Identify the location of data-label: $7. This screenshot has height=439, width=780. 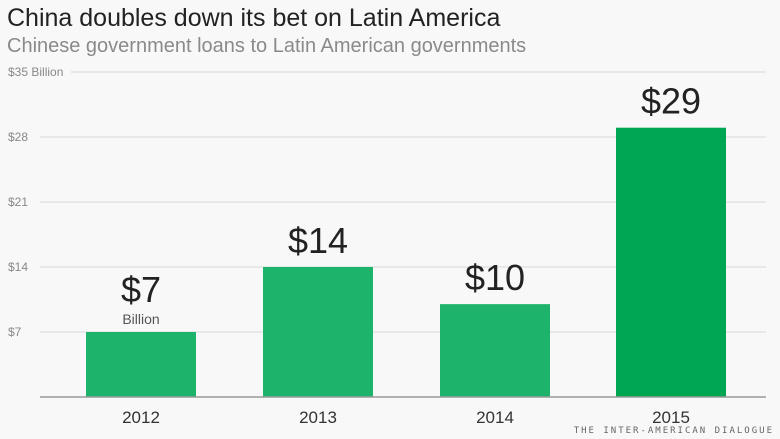
(141, 289).